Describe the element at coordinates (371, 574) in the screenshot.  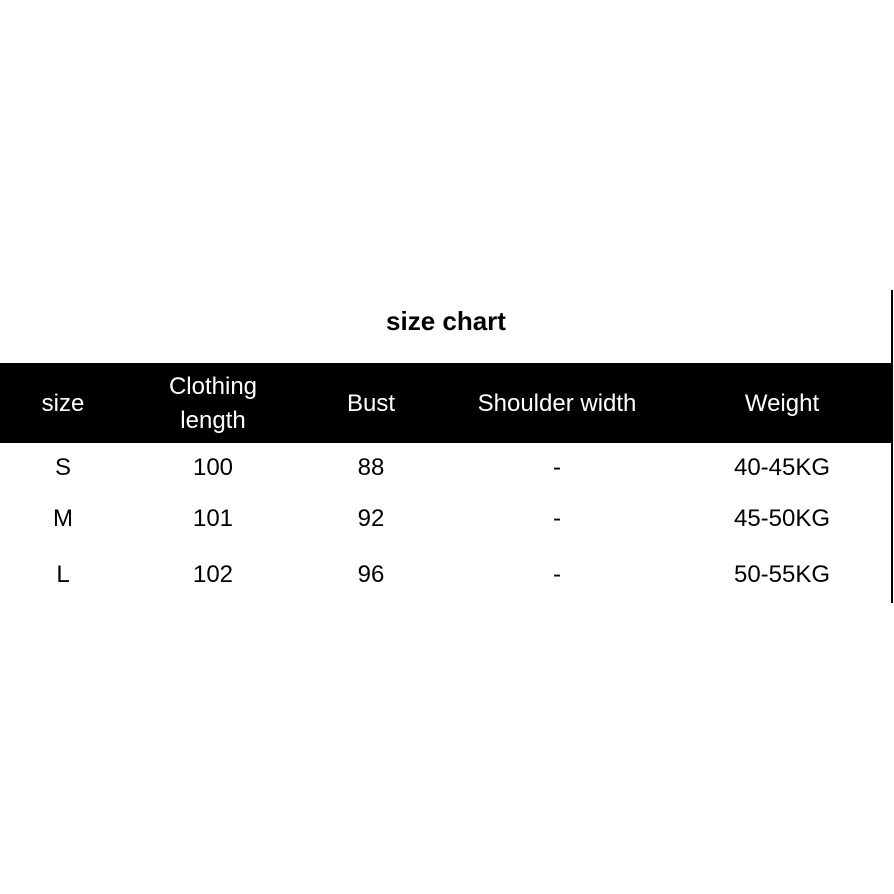
I see `cell-bust: 96` at that location.